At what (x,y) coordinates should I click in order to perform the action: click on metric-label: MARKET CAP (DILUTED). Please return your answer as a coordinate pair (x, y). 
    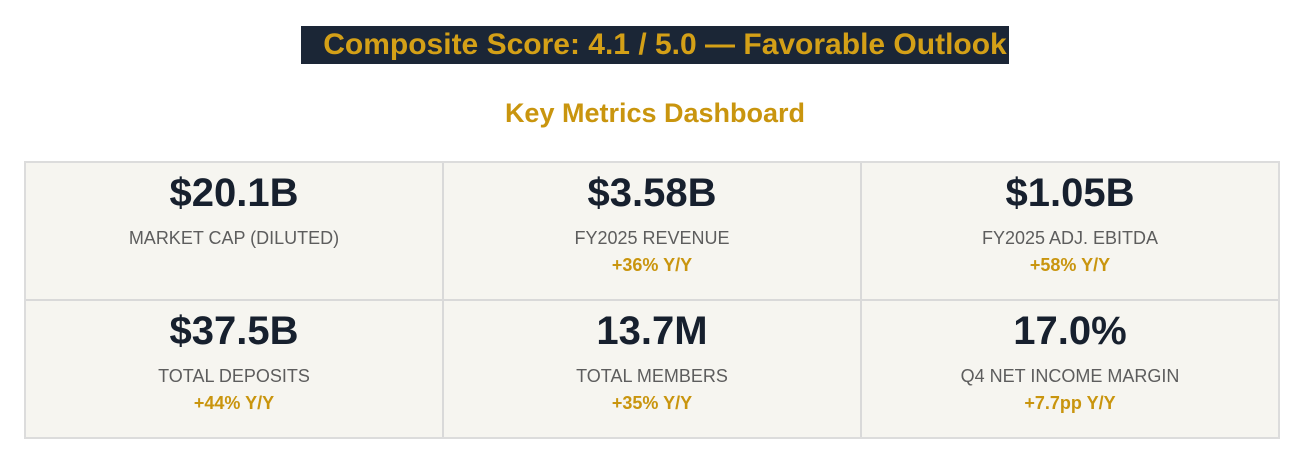
    Looking at the image, I should click on (234, 238).